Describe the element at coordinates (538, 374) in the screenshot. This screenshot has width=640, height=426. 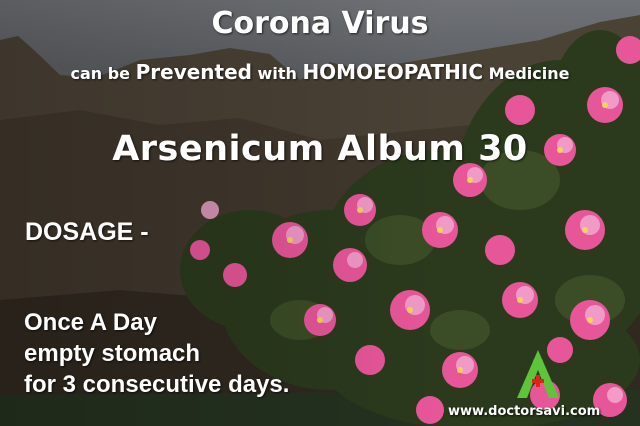
I see `doctorsavi-logo-icon` at that location.